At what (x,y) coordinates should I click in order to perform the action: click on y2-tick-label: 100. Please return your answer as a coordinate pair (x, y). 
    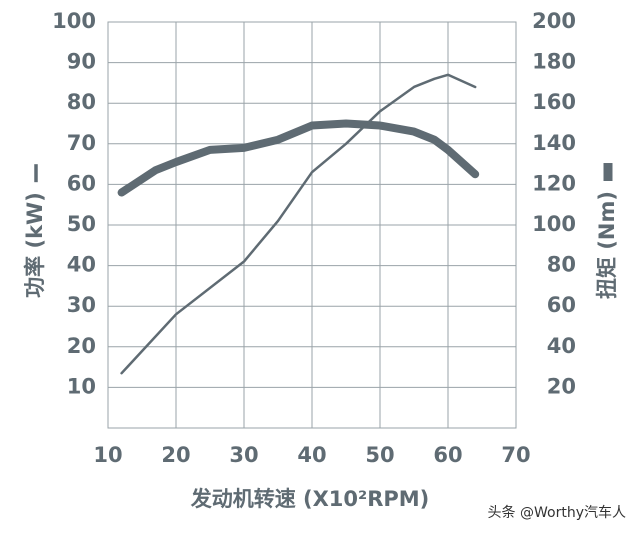
    Looking at the image, I should click on (554, 224).